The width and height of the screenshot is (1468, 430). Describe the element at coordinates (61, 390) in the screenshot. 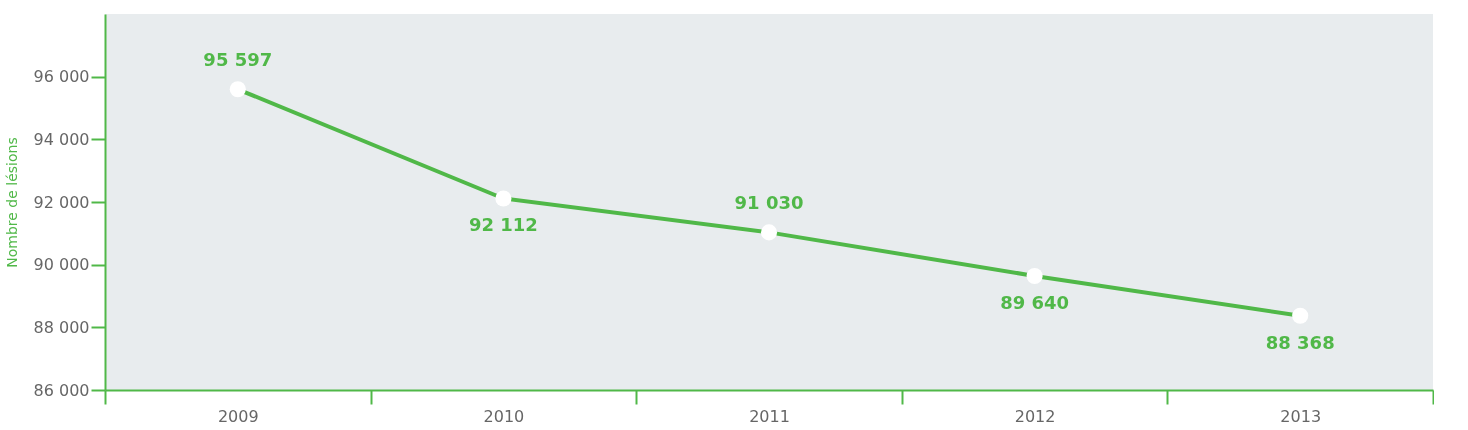

I see `y-tick-label: 86 000` at that location.